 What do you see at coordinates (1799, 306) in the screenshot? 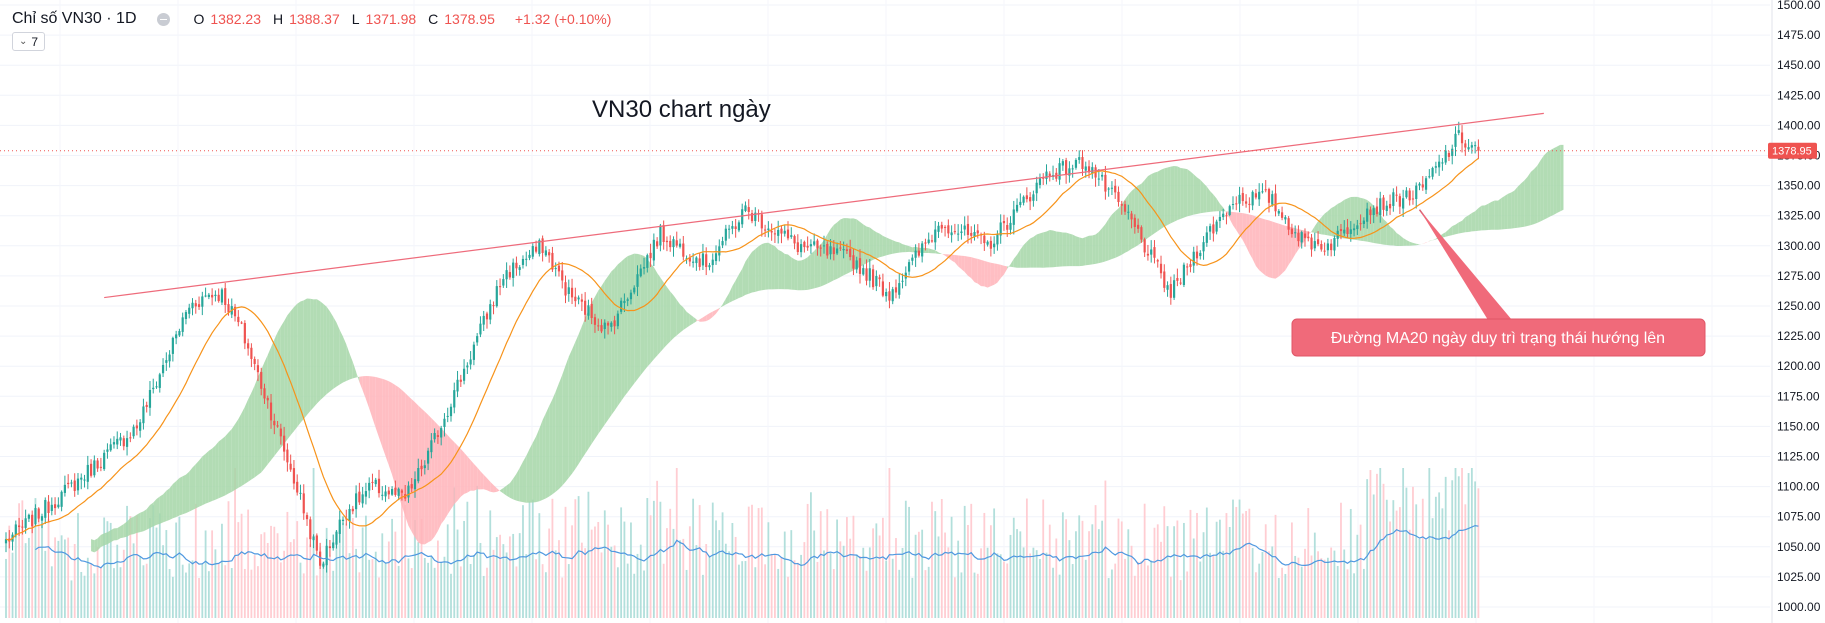
I see `price-tick-label: 1250.00` at bounding box center [1799, 306].